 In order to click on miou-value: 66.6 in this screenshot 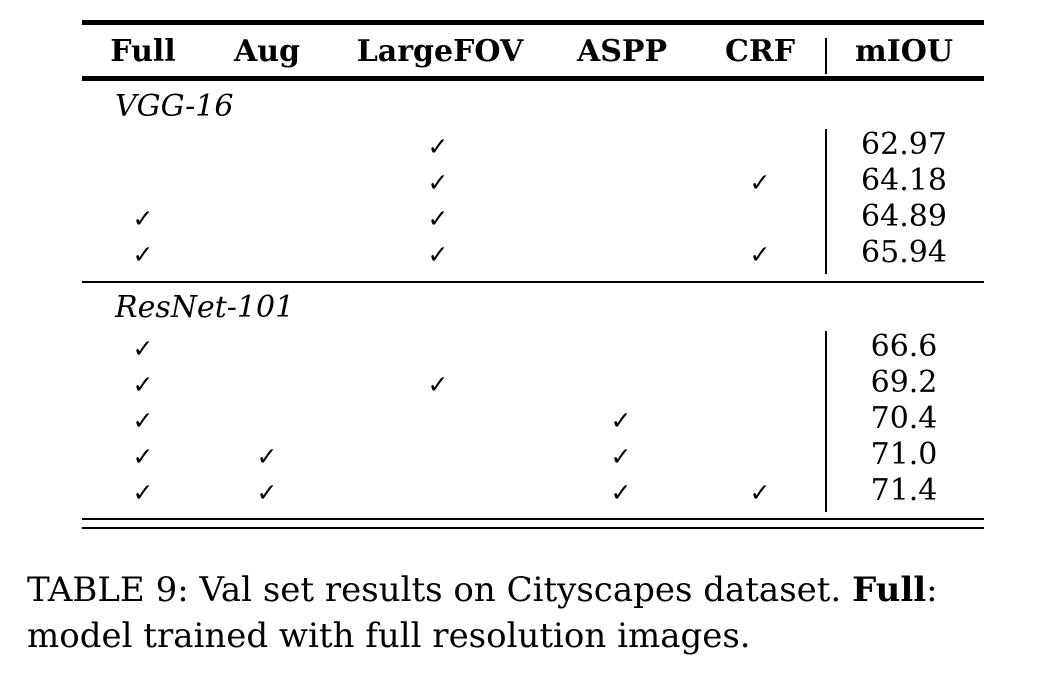, I will do `click(904, 346)`.